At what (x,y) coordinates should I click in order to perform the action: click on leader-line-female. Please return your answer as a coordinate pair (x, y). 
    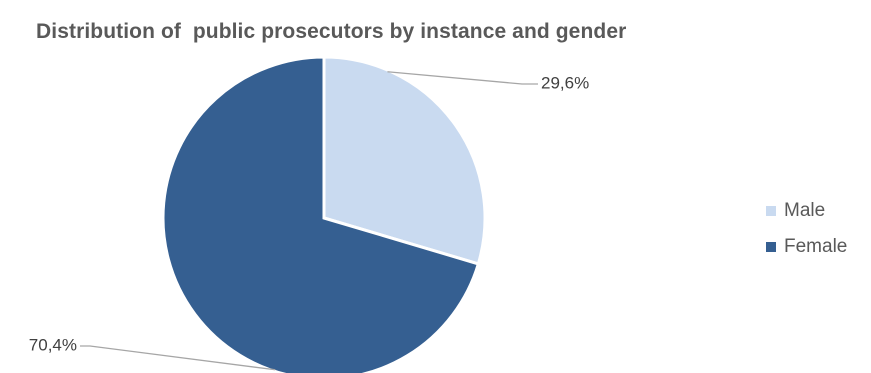
    Looking at the image, I should click on (178, 358).